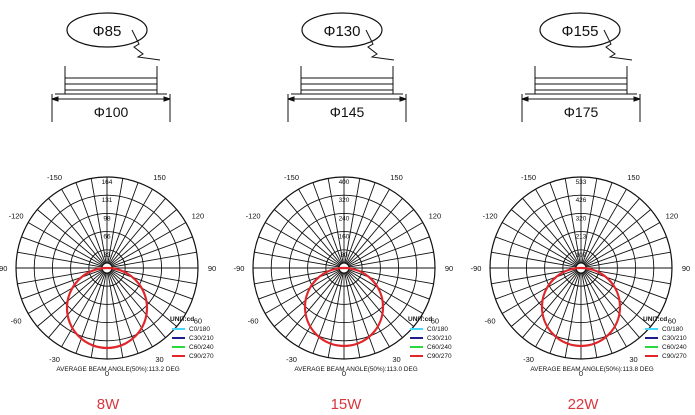 The width and height of the screenshot is (695, 415). Describe the element at coordinates (591, 369) in the screenshot. I see `beam-angle-text: AVERAGE BEAM ANGLE(50%):113.8 DEG` at that location.